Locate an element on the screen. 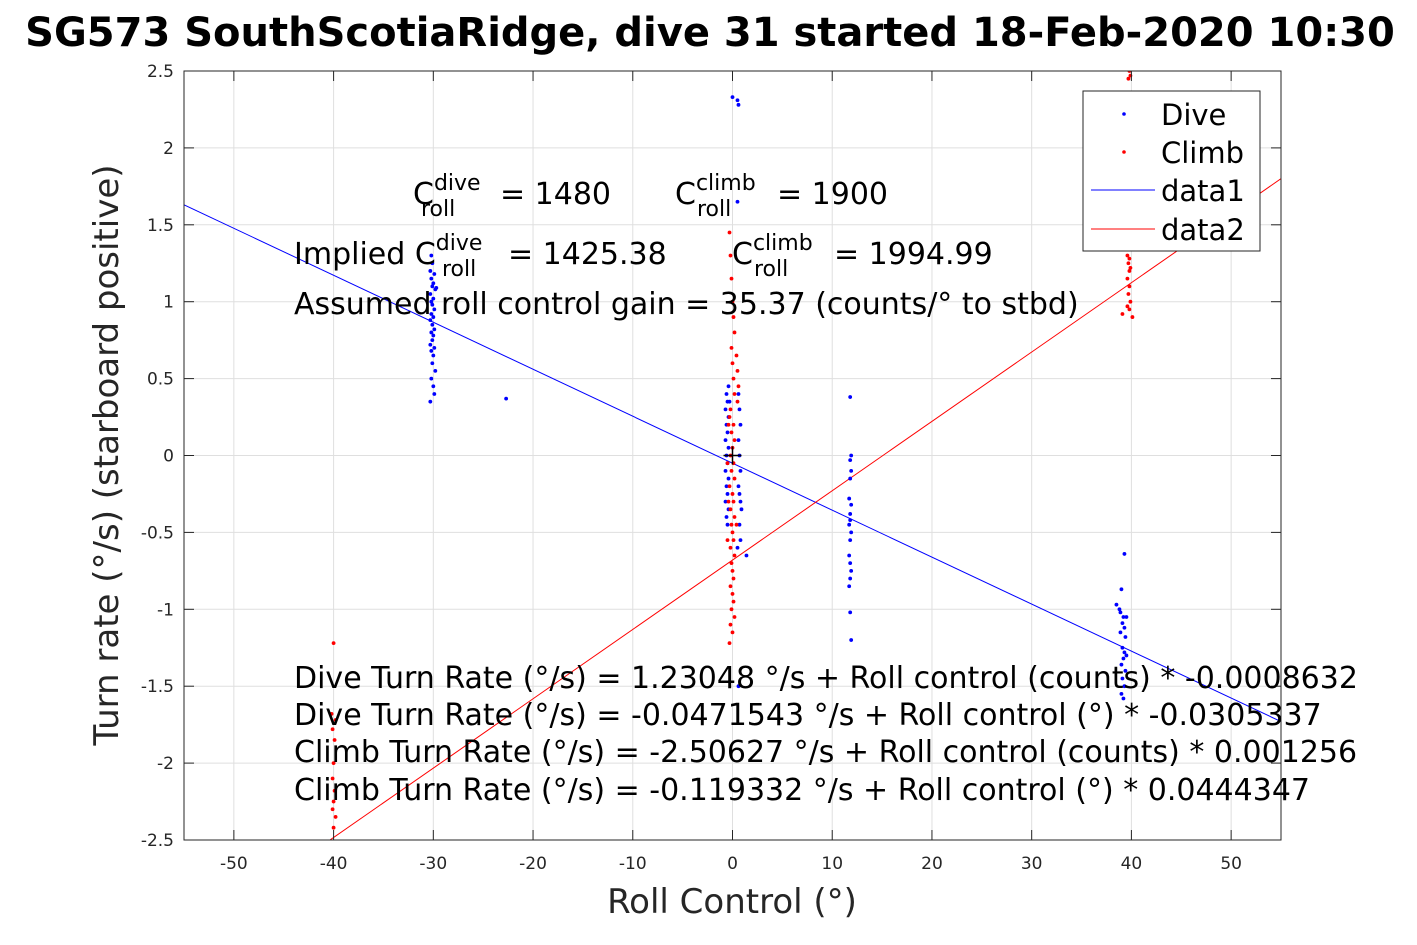 This screenshot has height=945, width=1417. implied-climb-annotation: Cclimb roll = 1994.99 is located at coordinates (862, 256).